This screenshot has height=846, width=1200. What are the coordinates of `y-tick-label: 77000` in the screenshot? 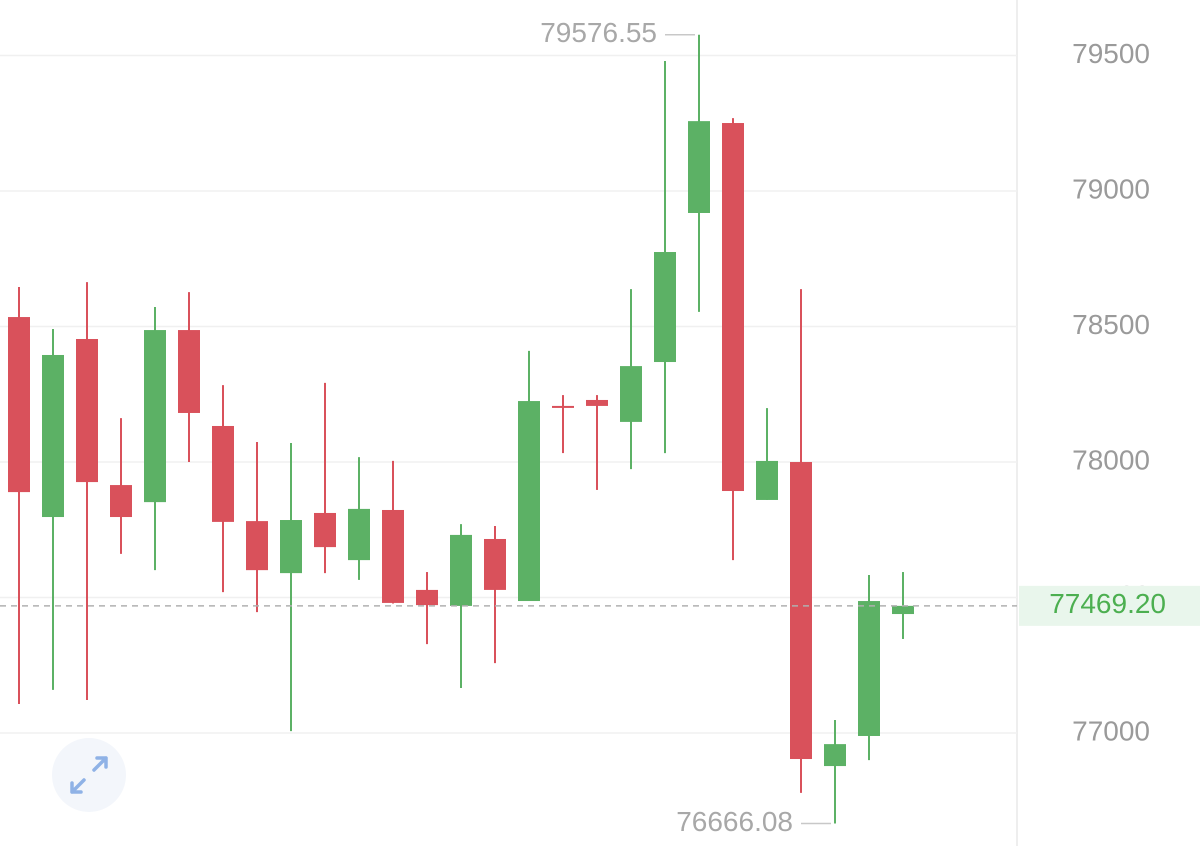 It's located at (1111, 730).